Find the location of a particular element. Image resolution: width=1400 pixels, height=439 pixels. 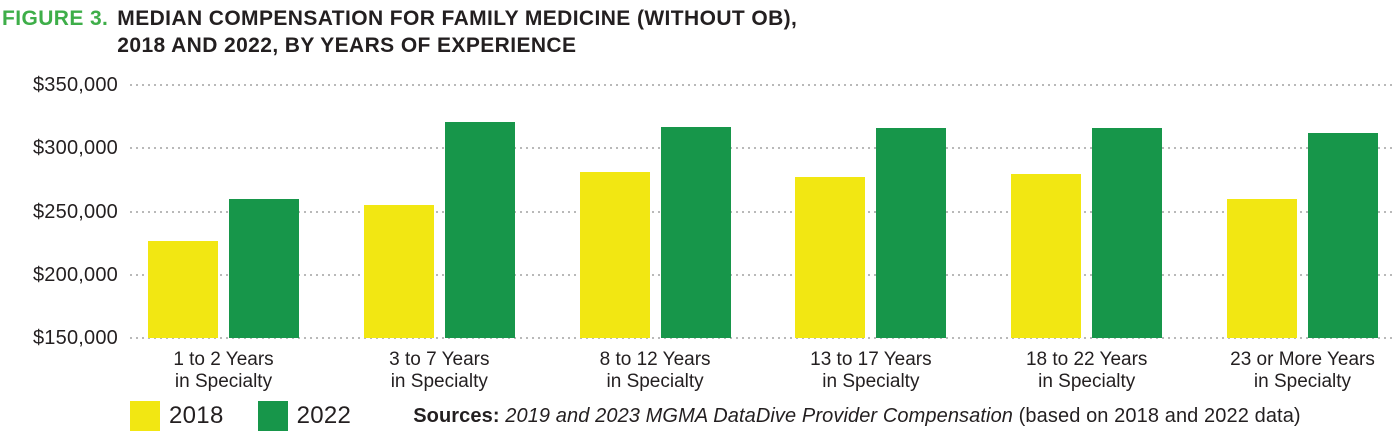

y-tick-label: $300,000 is located at coordinates (75, 148).